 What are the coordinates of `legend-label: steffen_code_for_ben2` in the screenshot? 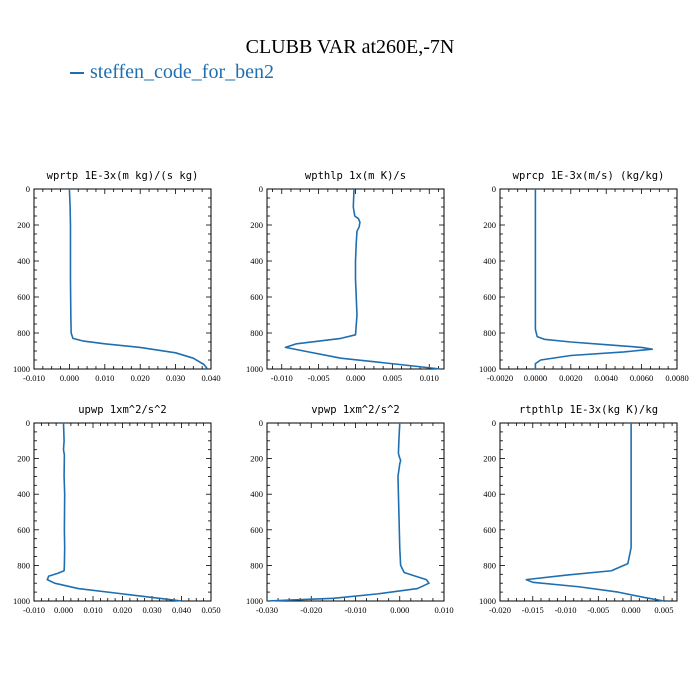 It's located at (182, 72).